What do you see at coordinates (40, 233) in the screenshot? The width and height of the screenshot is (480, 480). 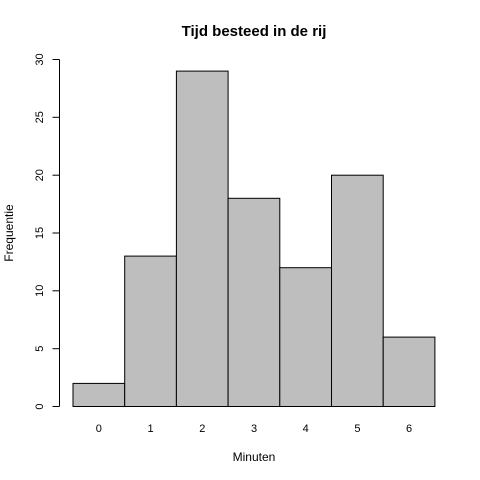 I see `y-tick-label-15: 15` at bounding box center [40, 233].